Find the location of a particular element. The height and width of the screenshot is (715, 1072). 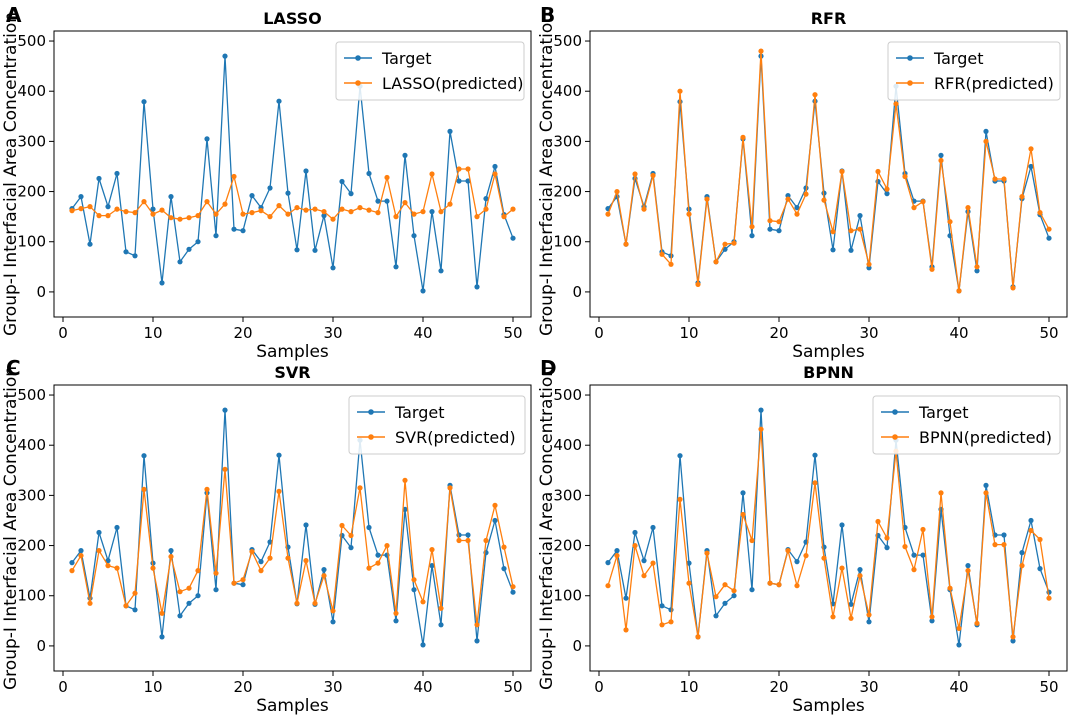

legend: Target BPNN(predicted) is located at coordinates (966, 425).